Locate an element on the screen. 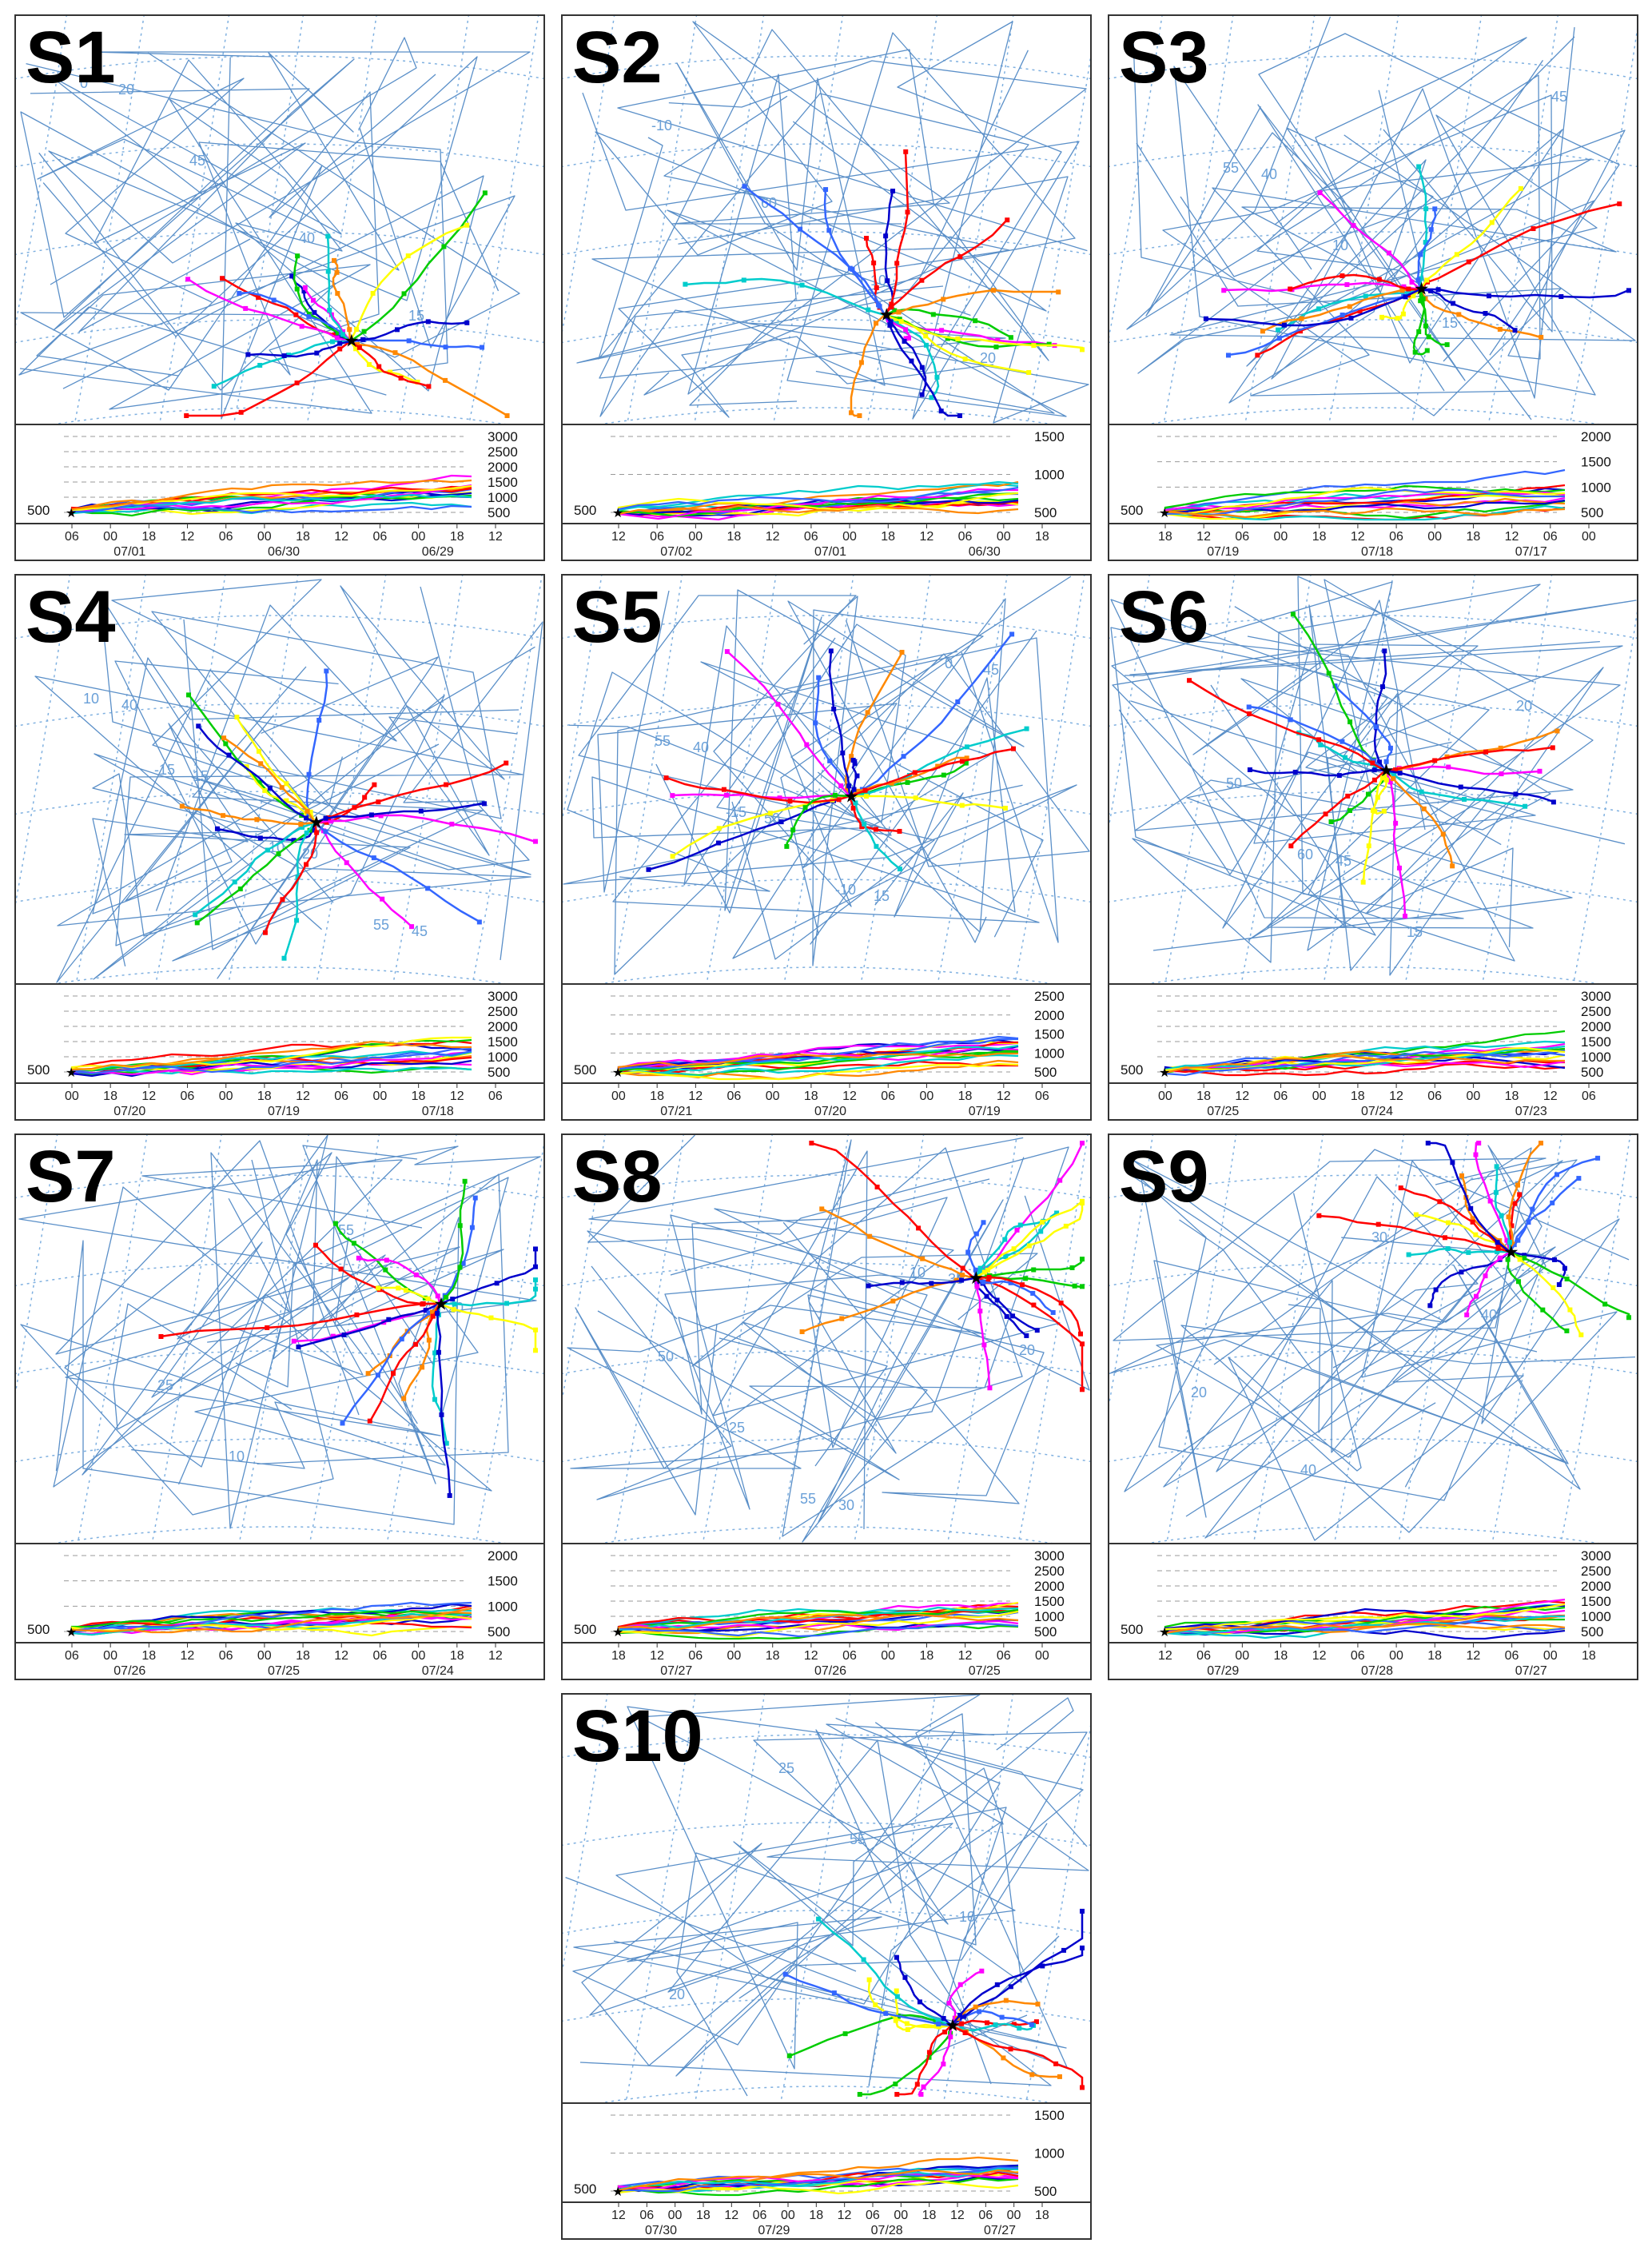 The width and height of the screenshot is (1652, 2255). graticule-label: 15 is located at coordinates (882, 896).